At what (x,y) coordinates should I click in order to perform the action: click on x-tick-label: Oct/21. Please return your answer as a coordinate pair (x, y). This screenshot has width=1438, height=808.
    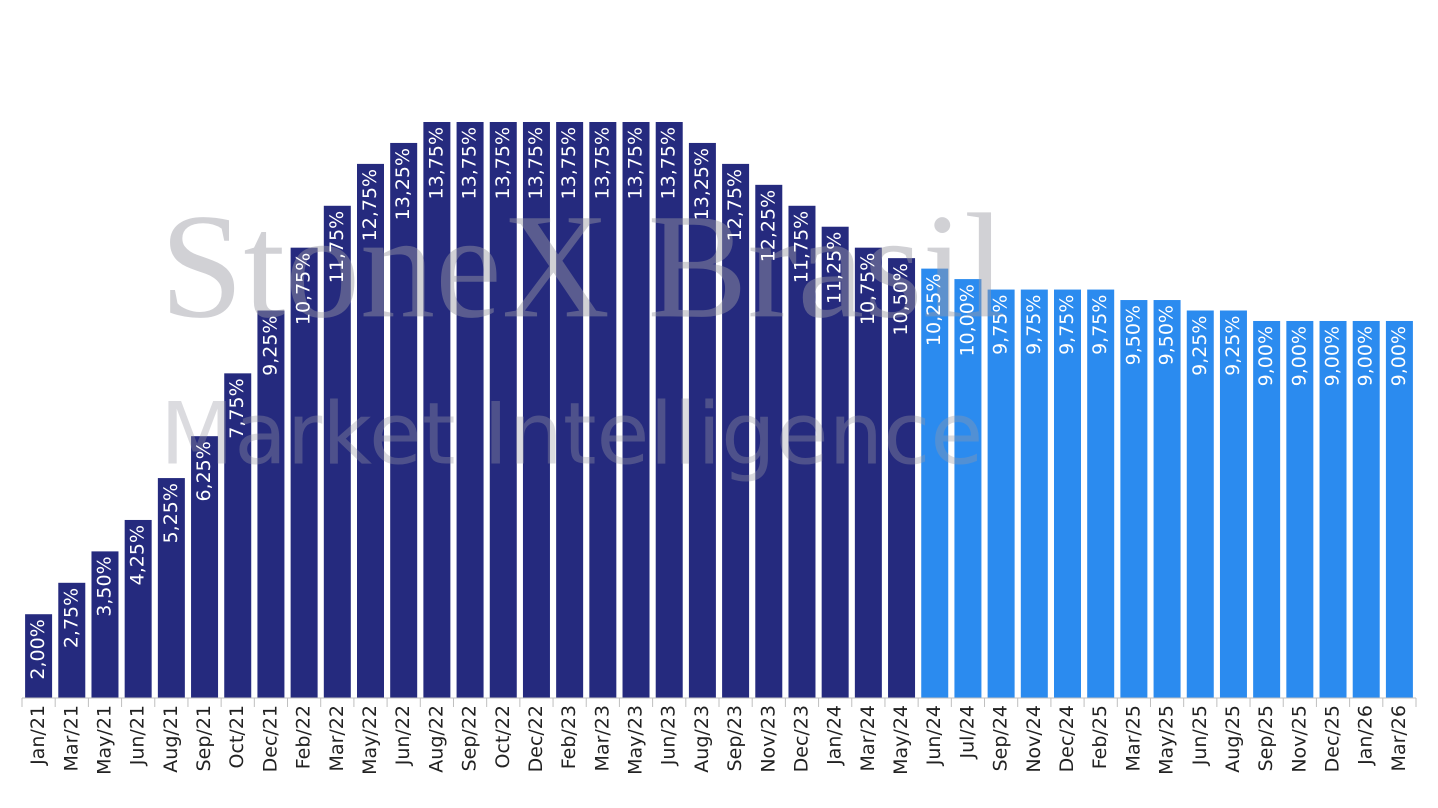
    Looking at the image, I should click on (237, 736).